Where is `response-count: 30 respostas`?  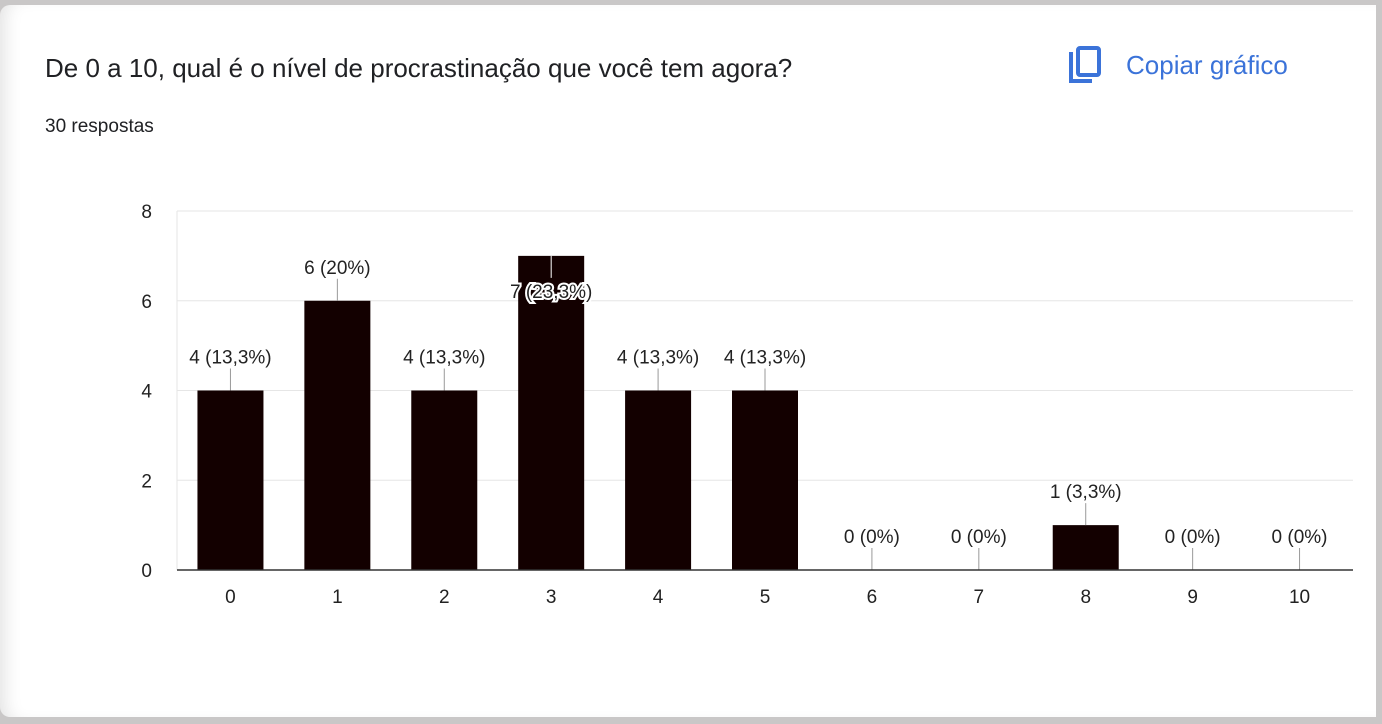
response-count: 30 respostas is located at coordinates (99, 126).